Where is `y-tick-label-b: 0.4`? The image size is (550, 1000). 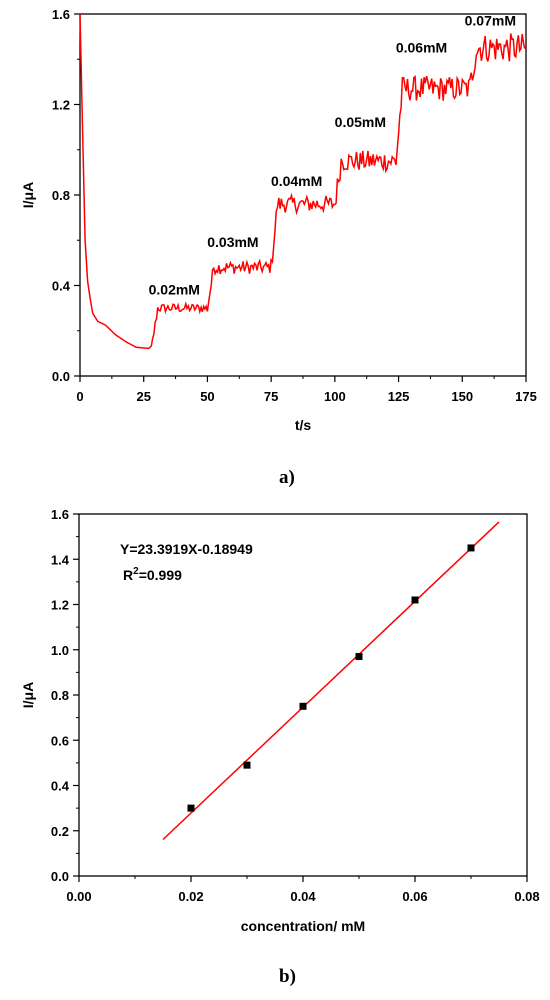 y-tick-label-b: 0.4 is located at coordinates (60, 786).